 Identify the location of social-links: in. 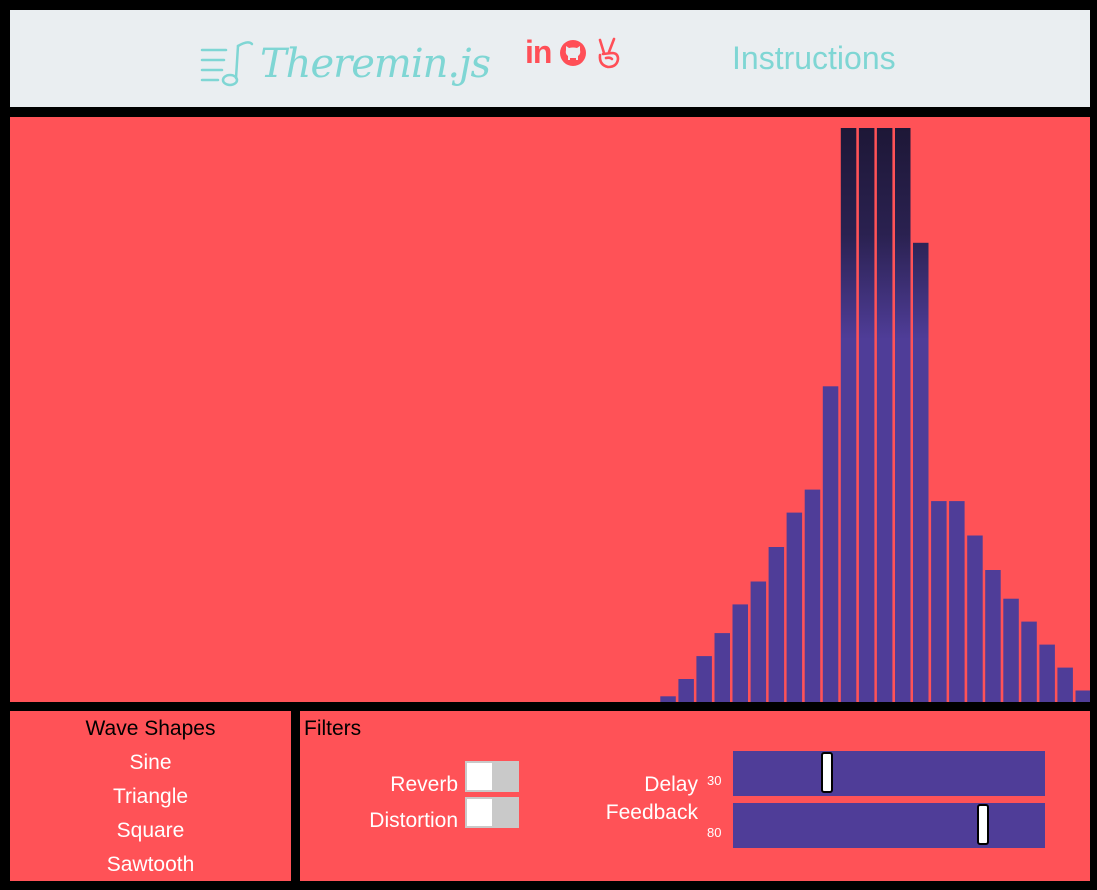
(574, 52).